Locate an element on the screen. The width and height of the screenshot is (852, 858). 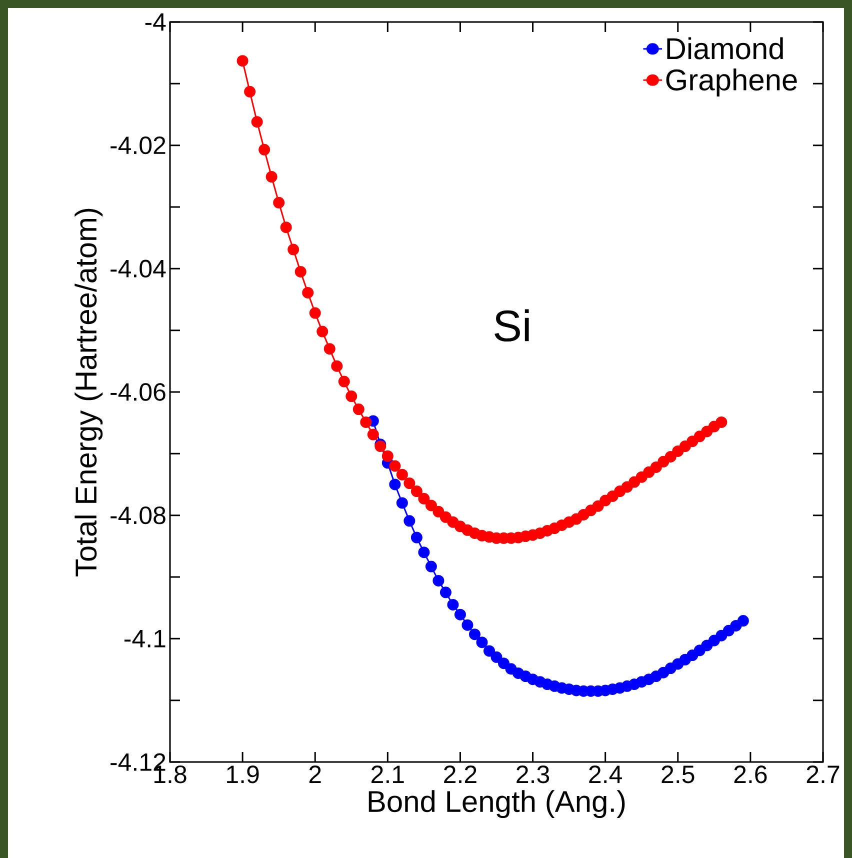
legend-label: Graphene is located at coordinates (731, 82).